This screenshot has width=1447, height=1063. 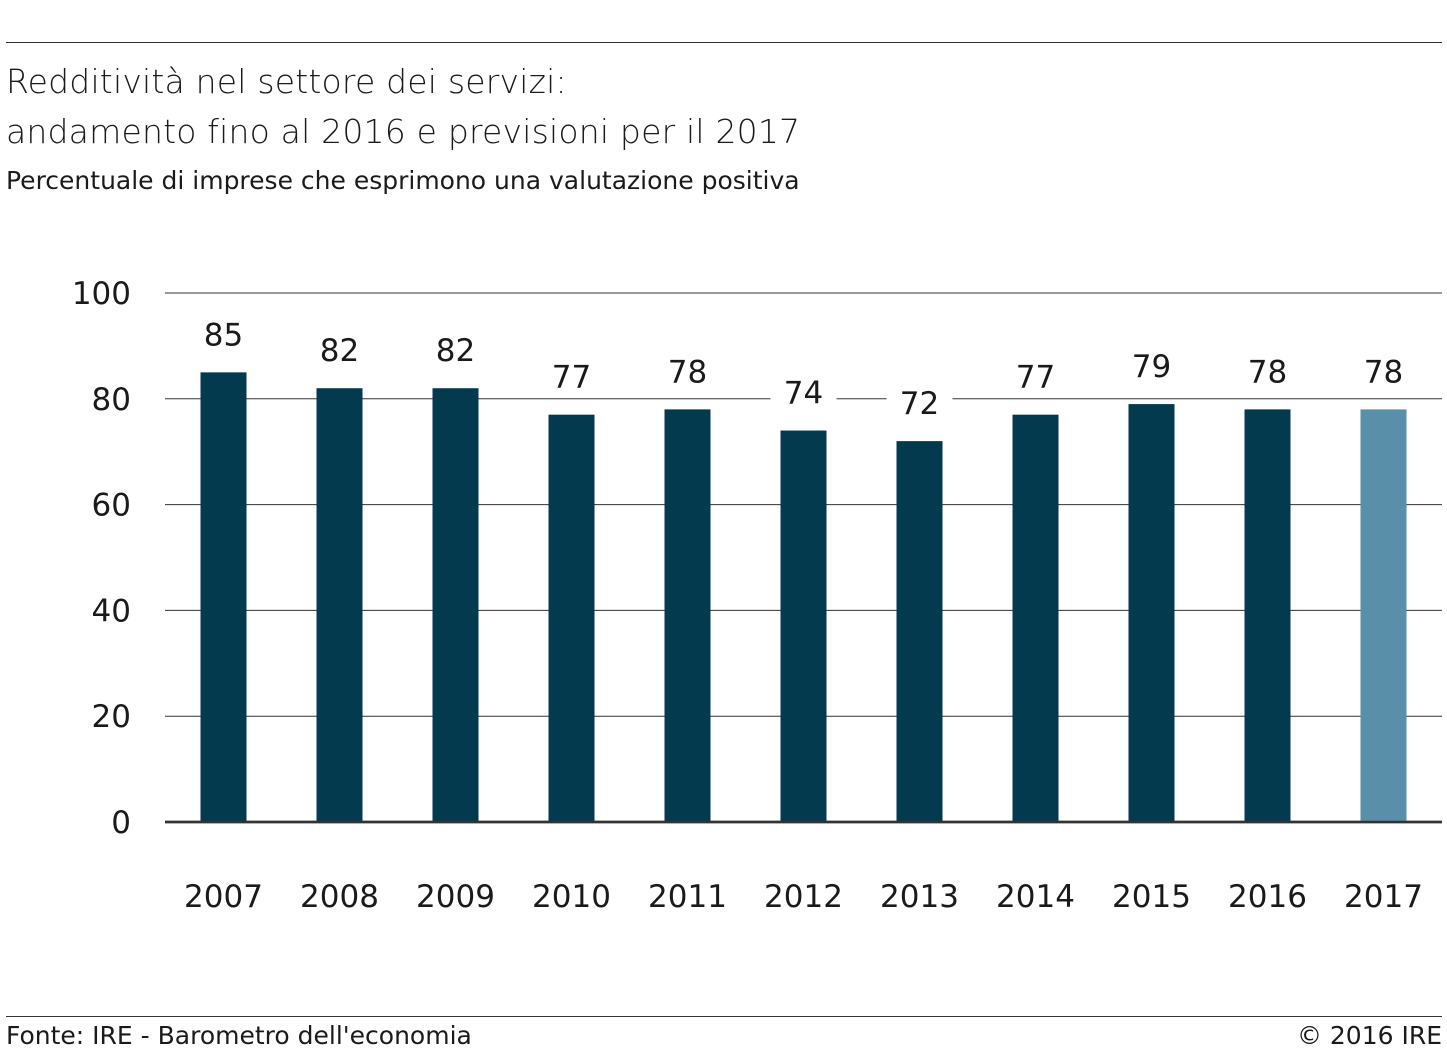 What do you see at coordinates (1383, 897) in the screenshot?
I see `x-tick-label: 2017` at bounding box center [1383, 897].